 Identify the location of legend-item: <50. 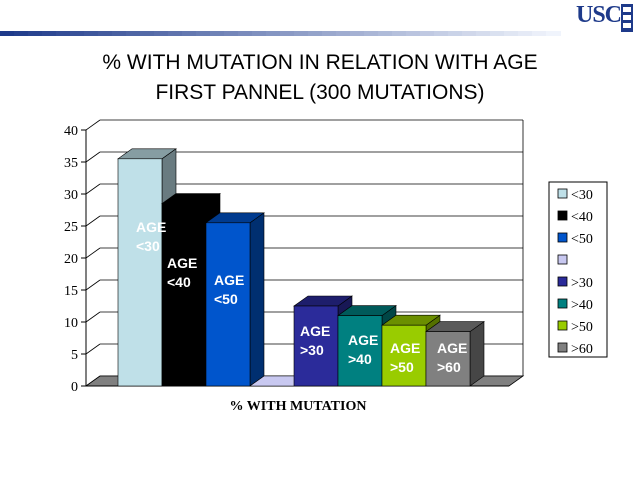
(575, 239).